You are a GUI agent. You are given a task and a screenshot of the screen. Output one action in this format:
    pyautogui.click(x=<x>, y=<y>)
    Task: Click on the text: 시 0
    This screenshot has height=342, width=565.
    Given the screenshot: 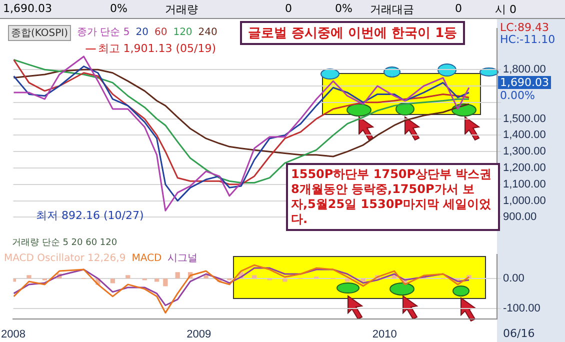 What is the action you would take?
    pyautogui.click(x=505, y=9)
    